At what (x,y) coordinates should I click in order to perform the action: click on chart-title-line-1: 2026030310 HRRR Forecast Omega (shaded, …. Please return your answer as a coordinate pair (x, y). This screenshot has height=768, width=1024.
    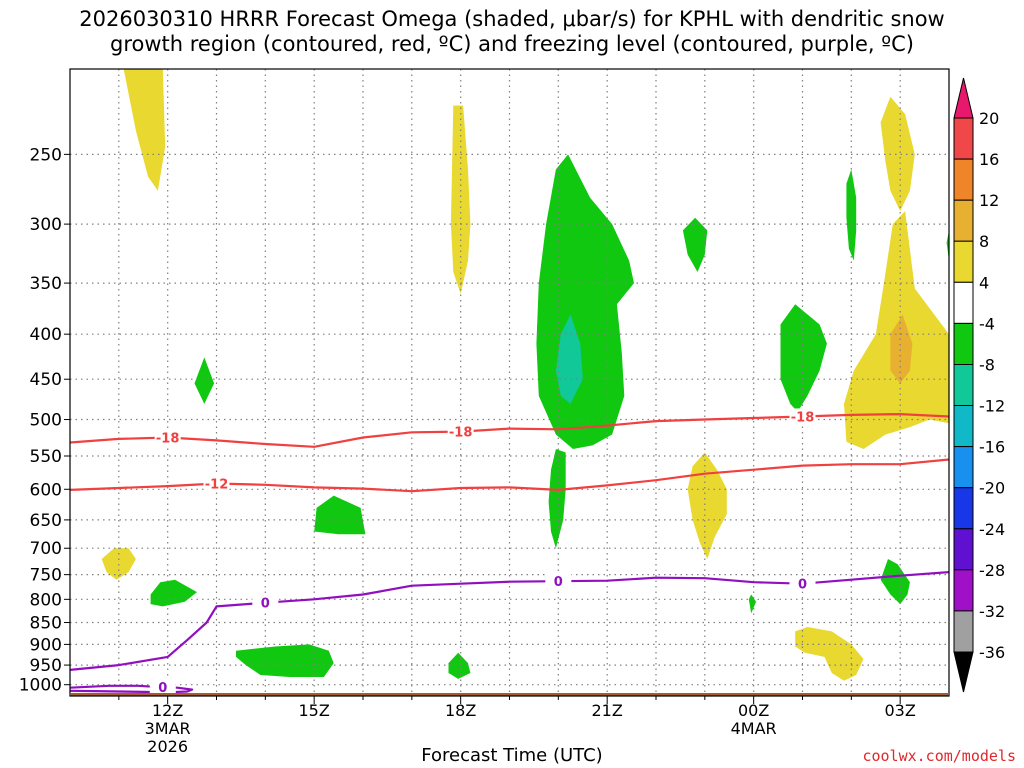
    Looking at the image, I should click on (512, 19).